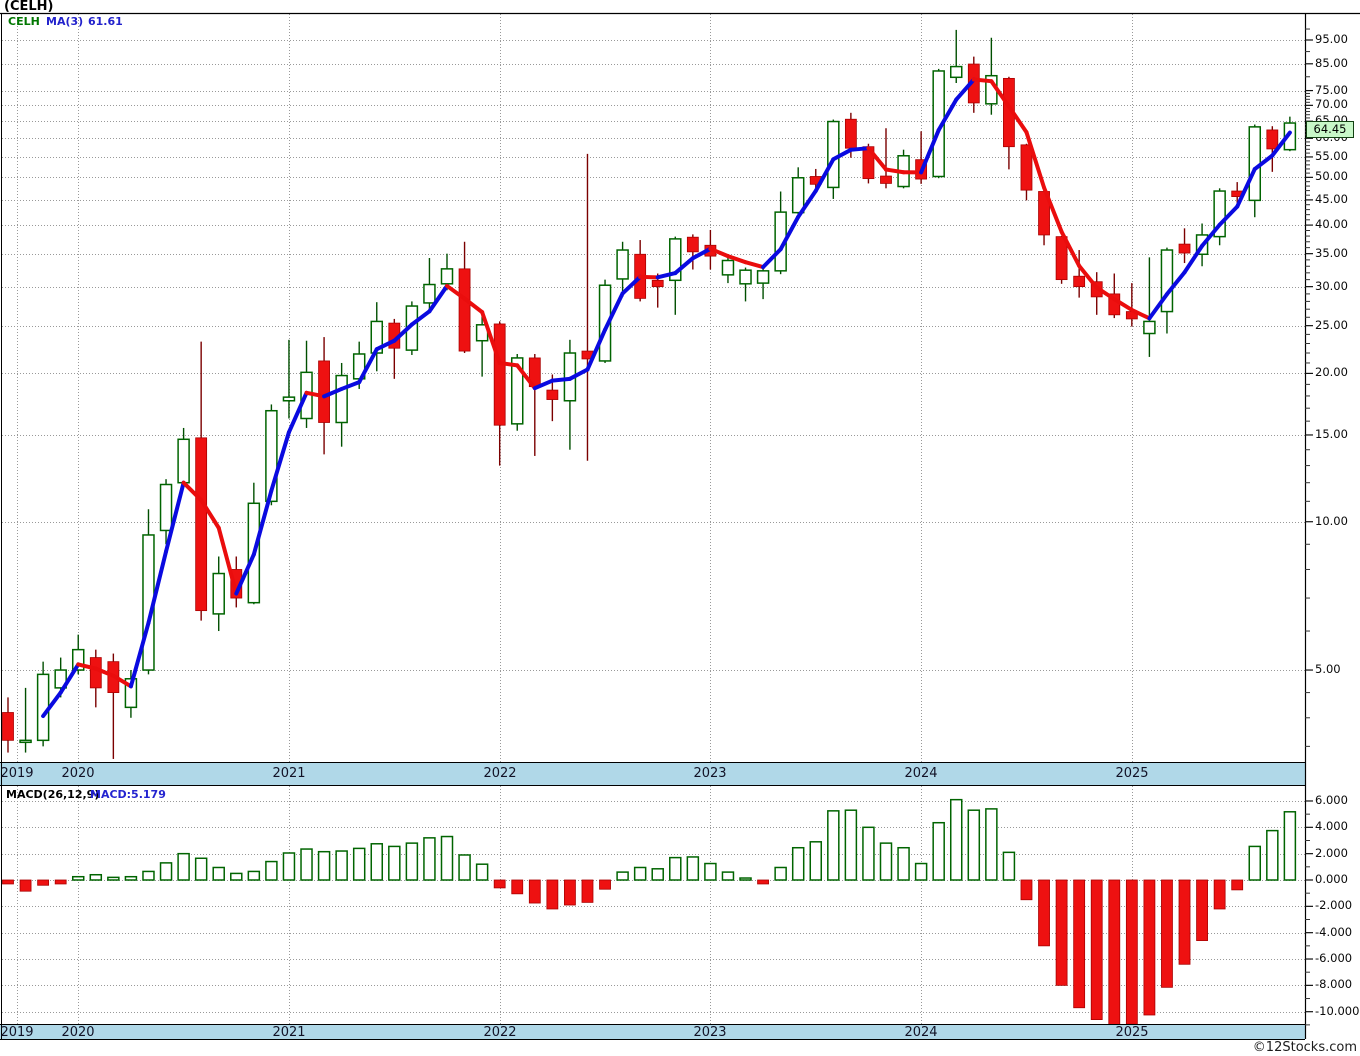 Image resolution: width=1360 pixels, height=1056 pixels. What do you see at coordinates (1334, 984) in the screenshot?
I see `macd-axis-label: -8.000` at bounding box center [1334, 984].